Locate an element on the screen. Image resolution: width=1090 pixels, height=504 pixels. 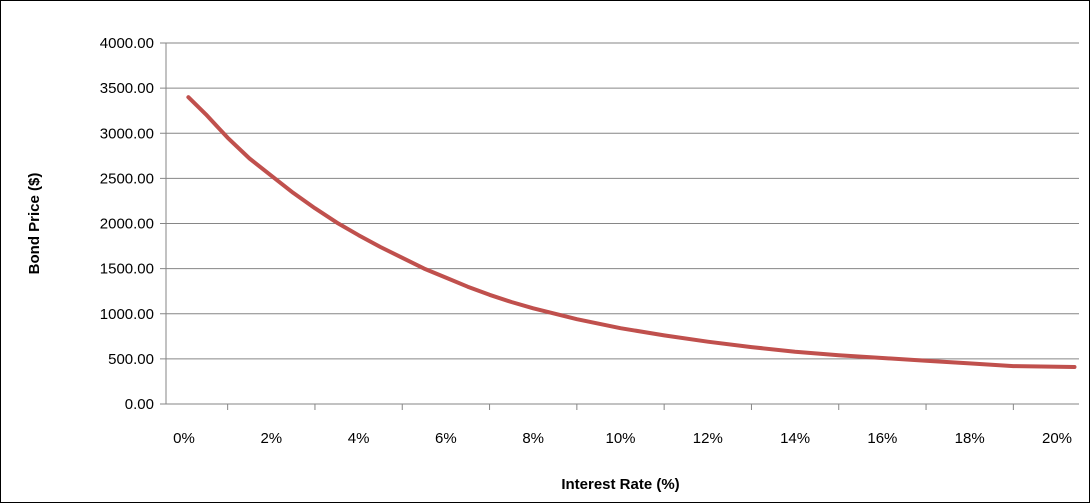
x-tick-label: 8% is located at coordinates (533, 438).